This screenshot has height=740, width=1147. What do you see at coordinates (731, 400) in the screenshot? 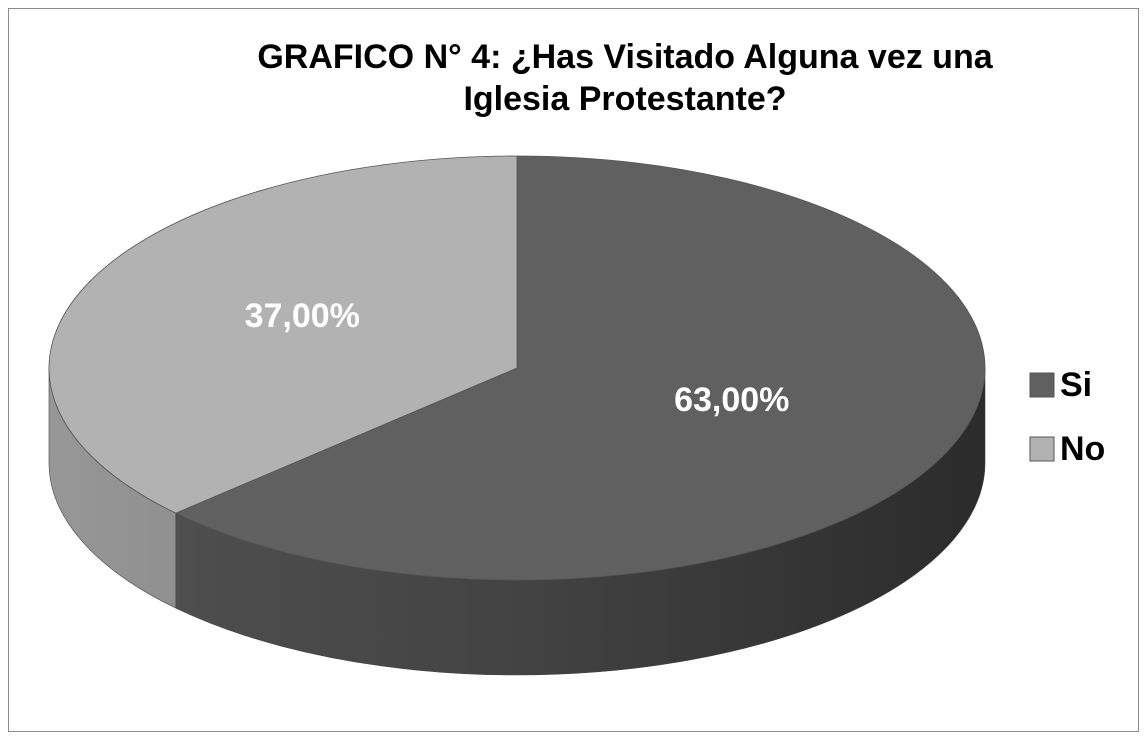
I see `data-label: 63,00%` at bounding box center [731, 400].